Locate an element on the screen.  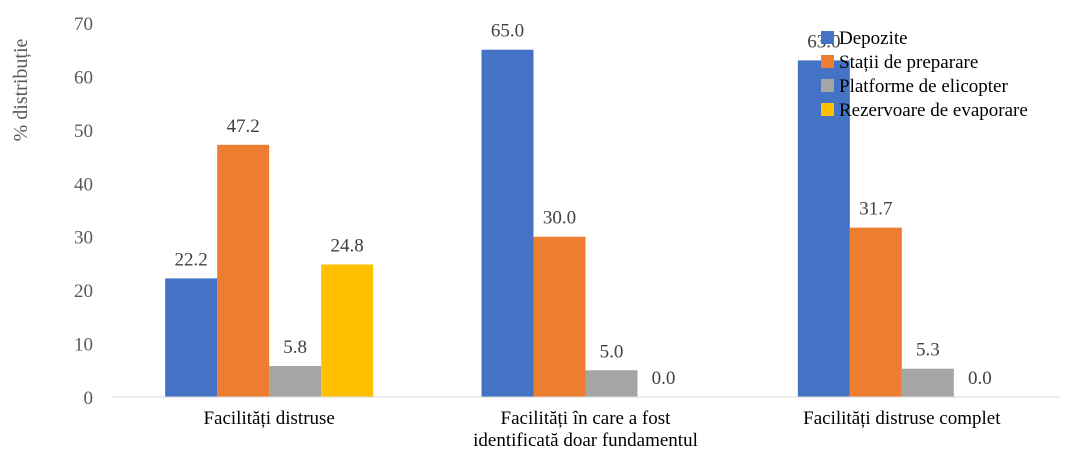
data-label: 5.0 is located at coordinates (612, 351).